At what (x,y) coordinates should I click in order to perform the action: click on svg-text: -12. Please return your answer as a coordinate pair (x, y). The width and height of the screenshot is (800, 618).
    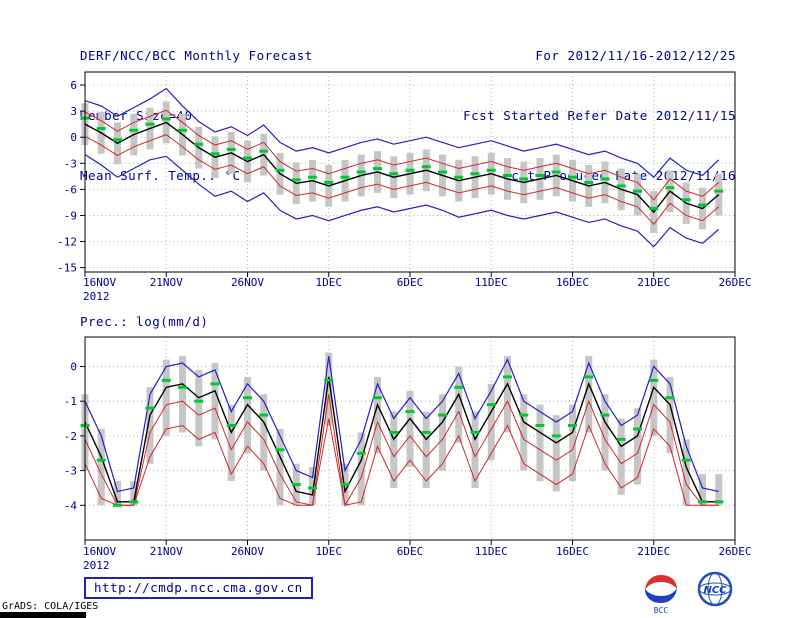
    Looking at the image, I should click on (67, 242).